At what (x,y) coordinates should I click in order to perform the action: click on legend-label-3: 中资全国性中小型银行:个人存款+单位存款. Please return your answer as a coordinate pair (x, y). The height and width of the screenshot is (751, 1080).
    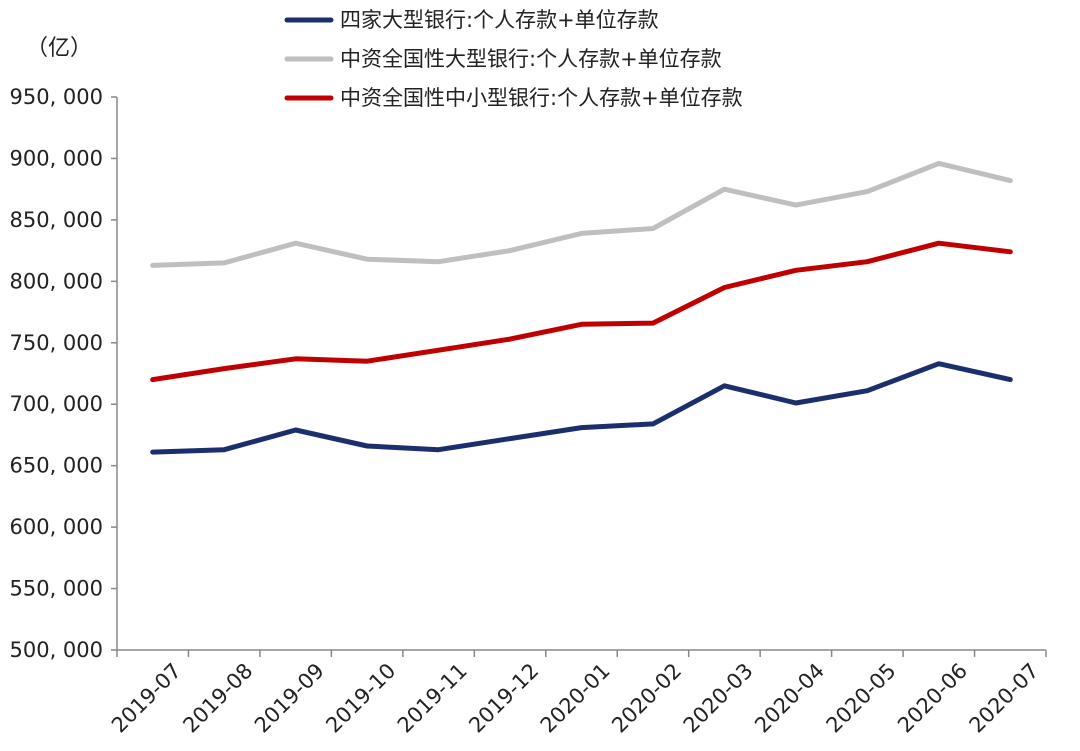
    Looking at the image, I should click on (541, 98).